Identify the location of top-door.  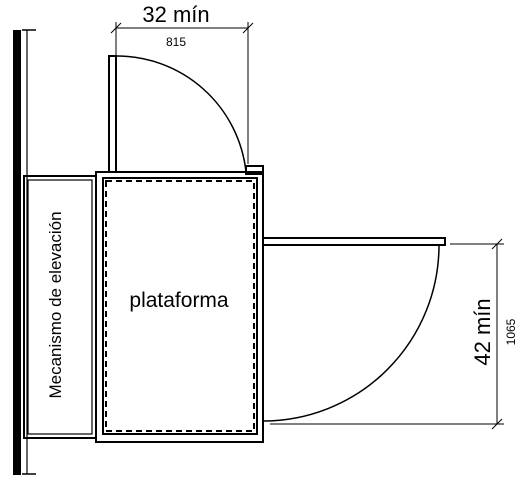
(186, 115).